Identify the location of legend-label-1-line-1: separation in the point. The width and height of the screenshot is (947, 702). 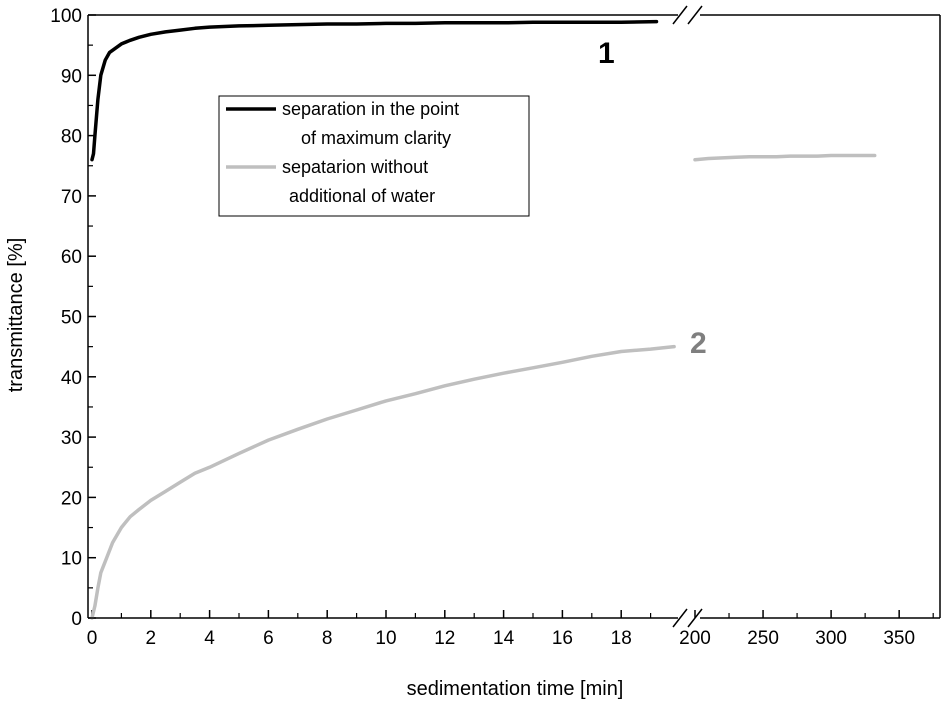
(370, 109).